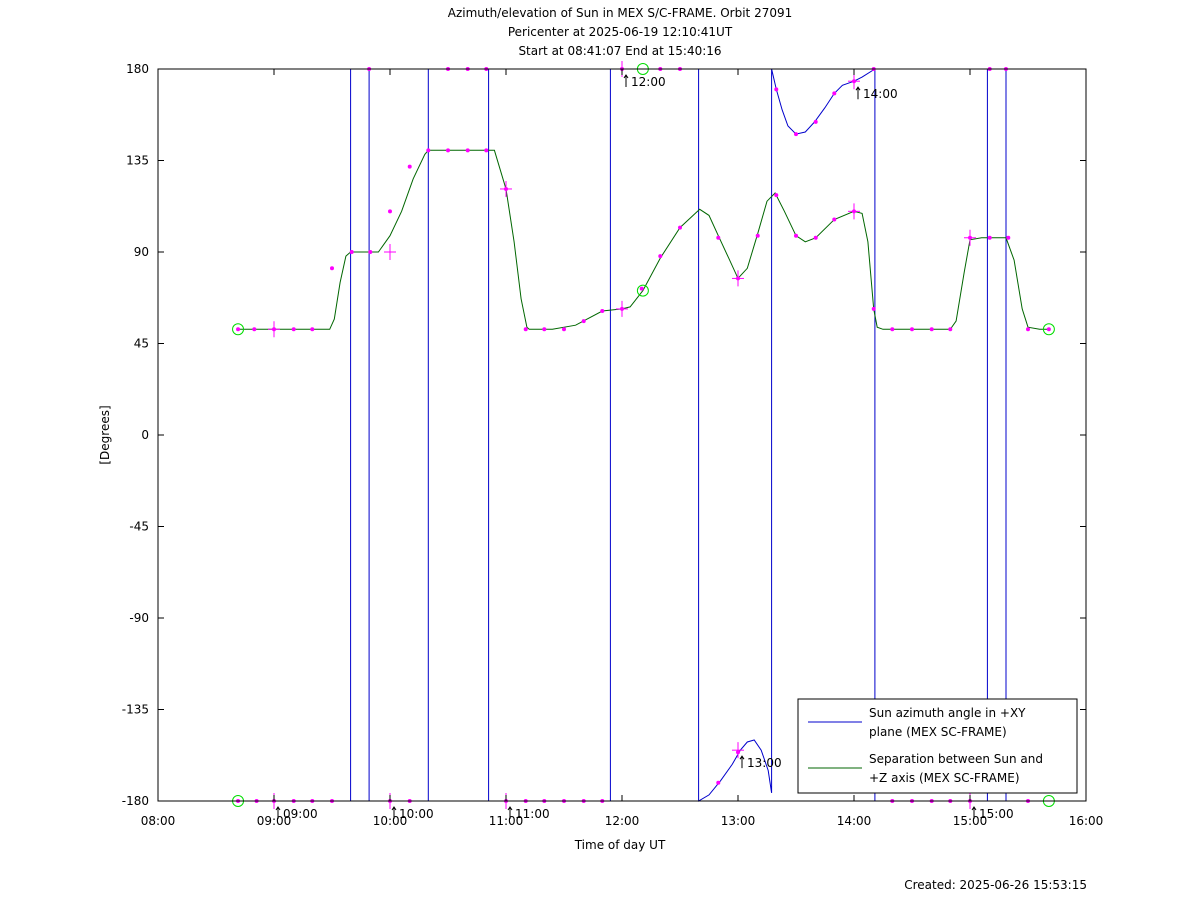  What do you see at coordinates (995, 885) in the screenshot?
I see `created-timestamp: Created: 2025-06-26 15:53:15` at bounding box center [995, 885].